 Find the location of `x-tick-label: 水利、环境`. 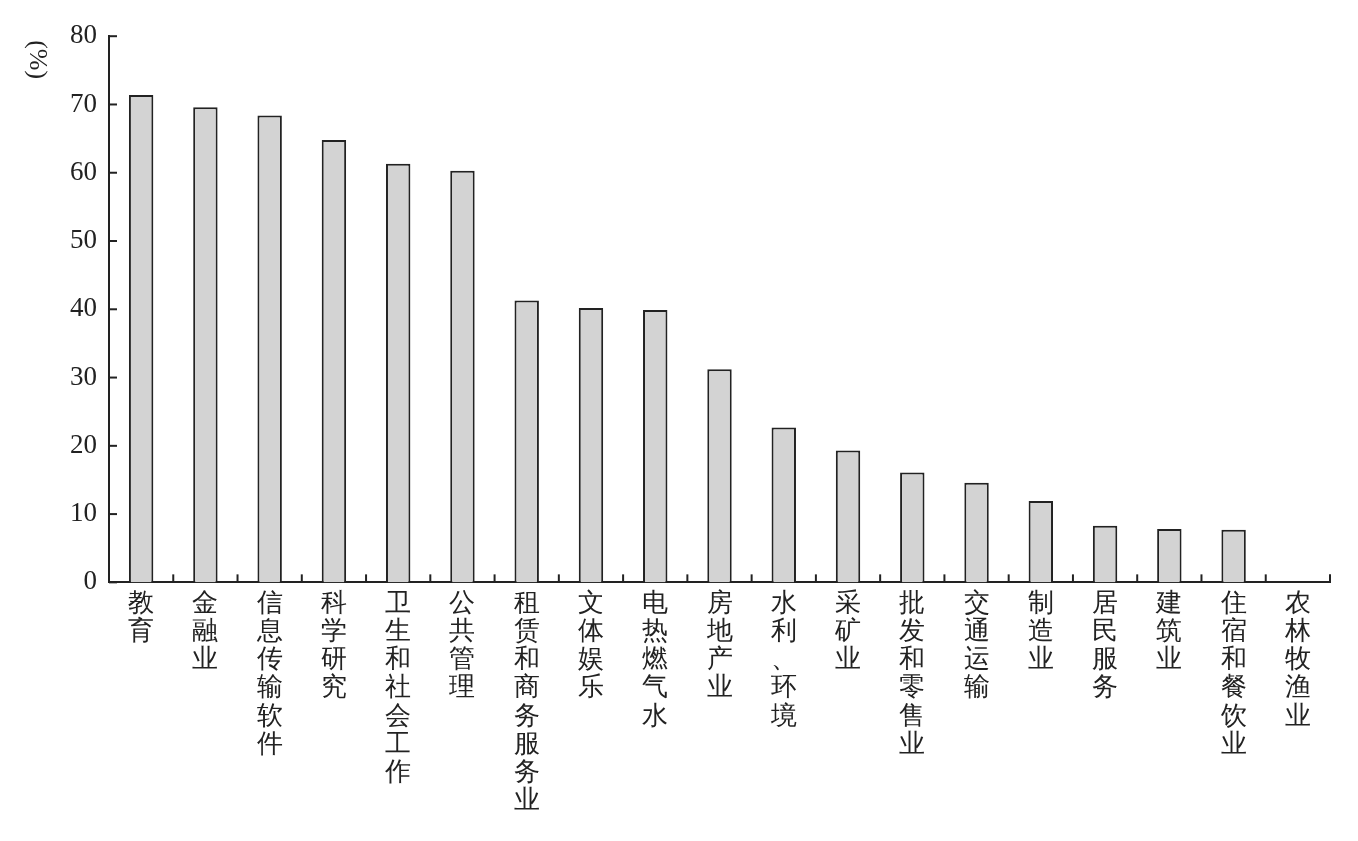

x-tick-label: 水利、环境 is located at coordinates (783, 659).